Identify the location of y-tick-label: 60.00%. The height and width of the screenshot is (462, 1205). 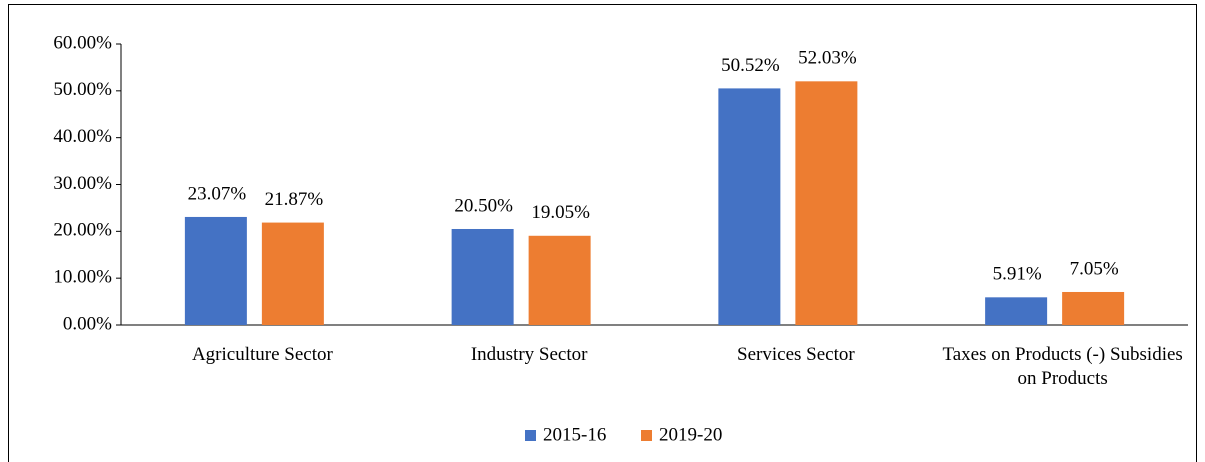
(82, 42).